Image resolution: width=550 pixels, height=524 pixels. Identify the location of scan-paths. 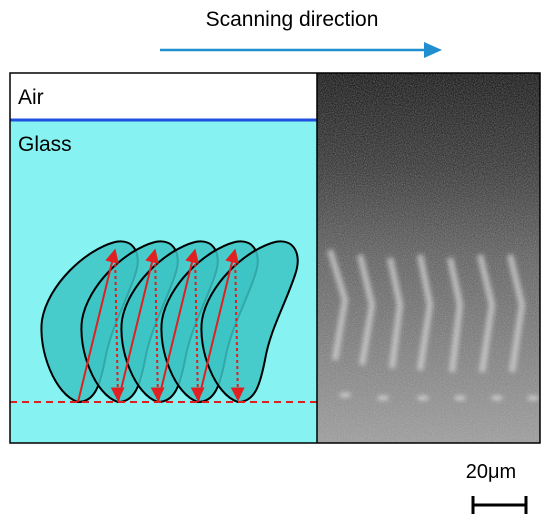
(161, 325).